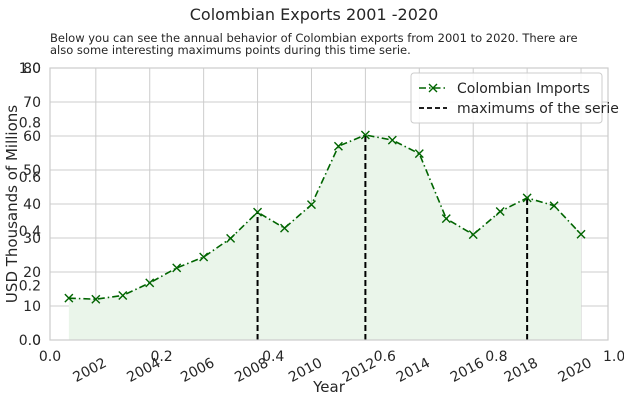  I want to click on chart-title: Colombian Exports 2001 -2020, so click(314, 14).